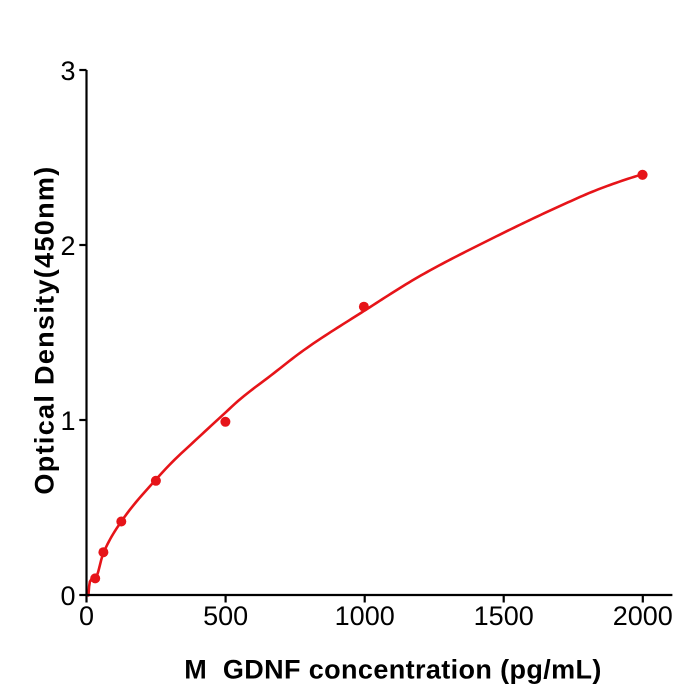  What do you see at coordinates (393, 670) in the screenshot?
I see `svg-text: M GDNF concentration (pg/mL)` at bounding box center [393, 670].